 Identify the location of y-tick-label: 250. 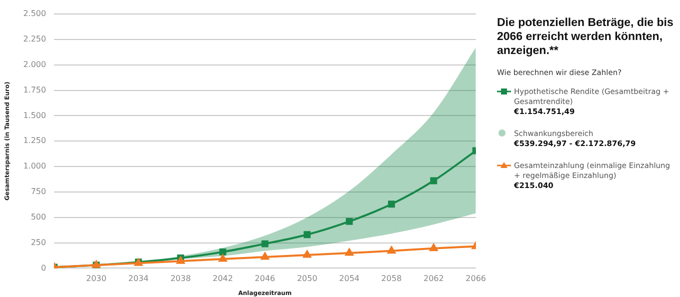
(38, 242).